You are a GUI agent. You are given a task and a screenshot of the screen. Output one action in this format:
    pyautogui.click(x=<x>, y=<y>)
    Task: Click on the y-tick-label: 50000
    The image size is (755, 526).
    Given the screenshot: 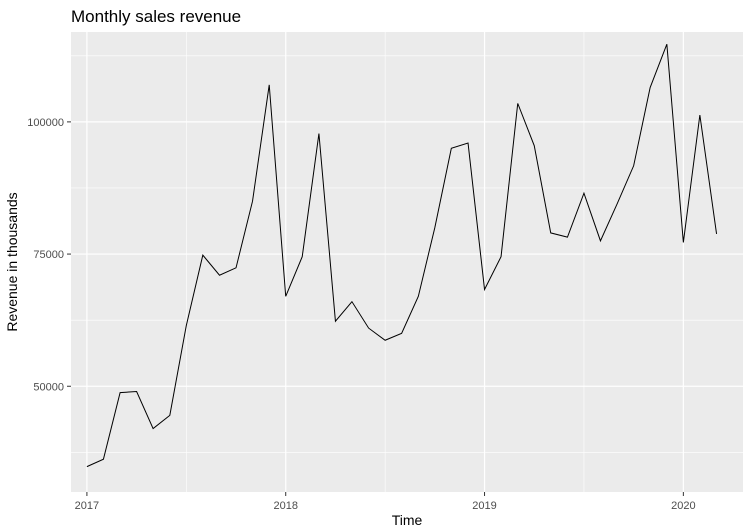 What is the action you would take?
    pyautogui.click(x=48, y=387)
    